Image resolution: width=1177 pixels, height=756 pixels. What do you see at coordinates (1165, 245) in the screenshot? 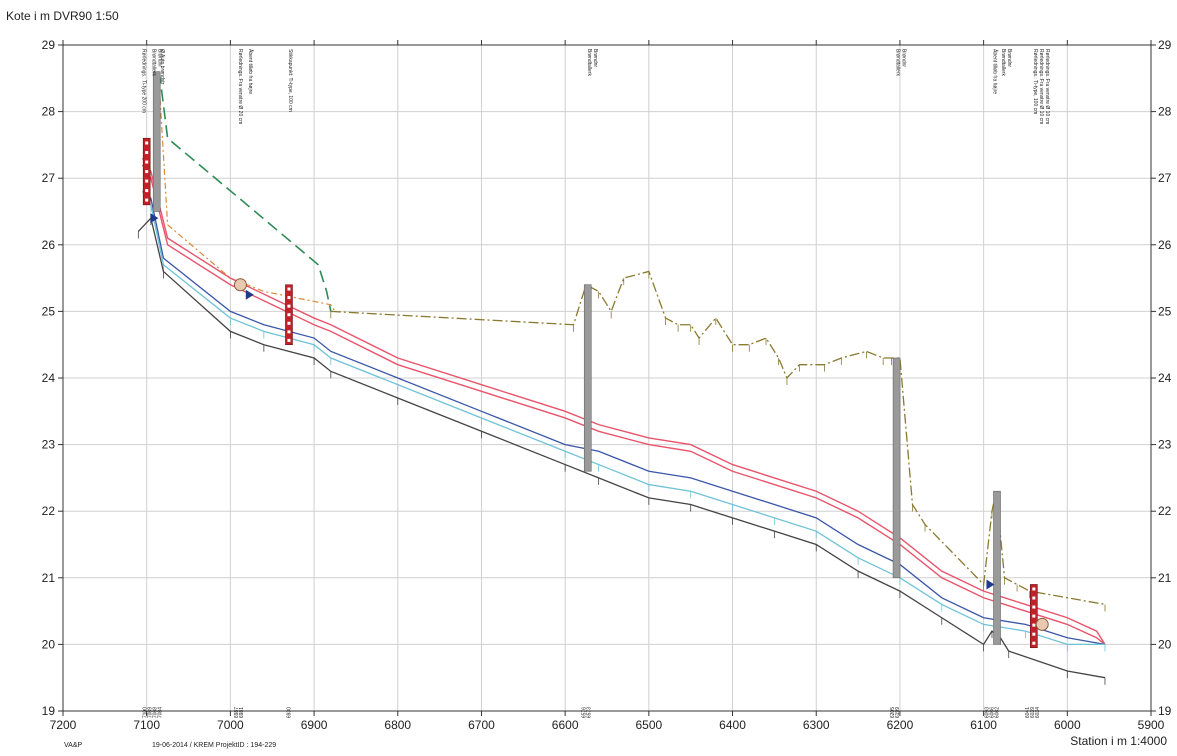
I see `y-tick-label-right: 26` at bounding box center [1165, 245].